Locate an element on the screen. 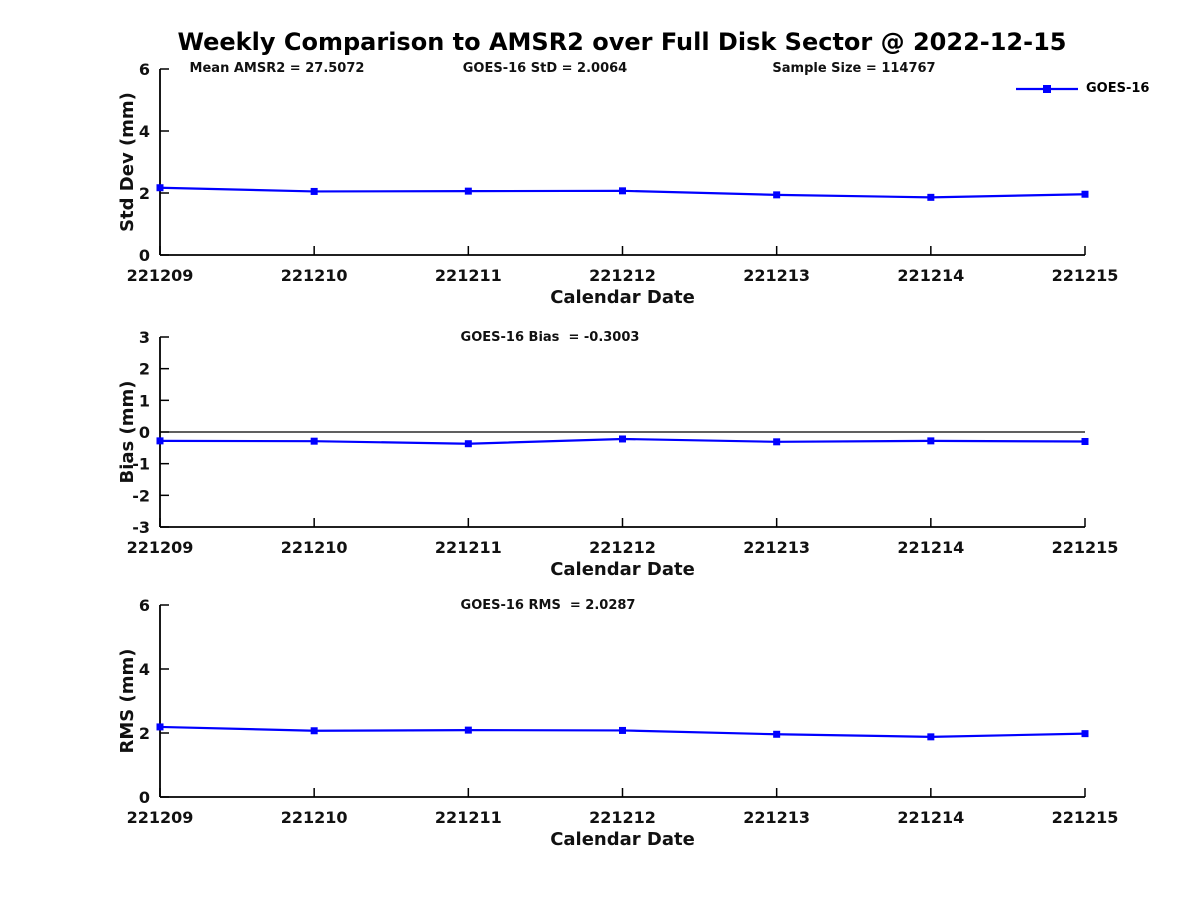  legend-square-marker-icon is located at coordinates (1047, 88).